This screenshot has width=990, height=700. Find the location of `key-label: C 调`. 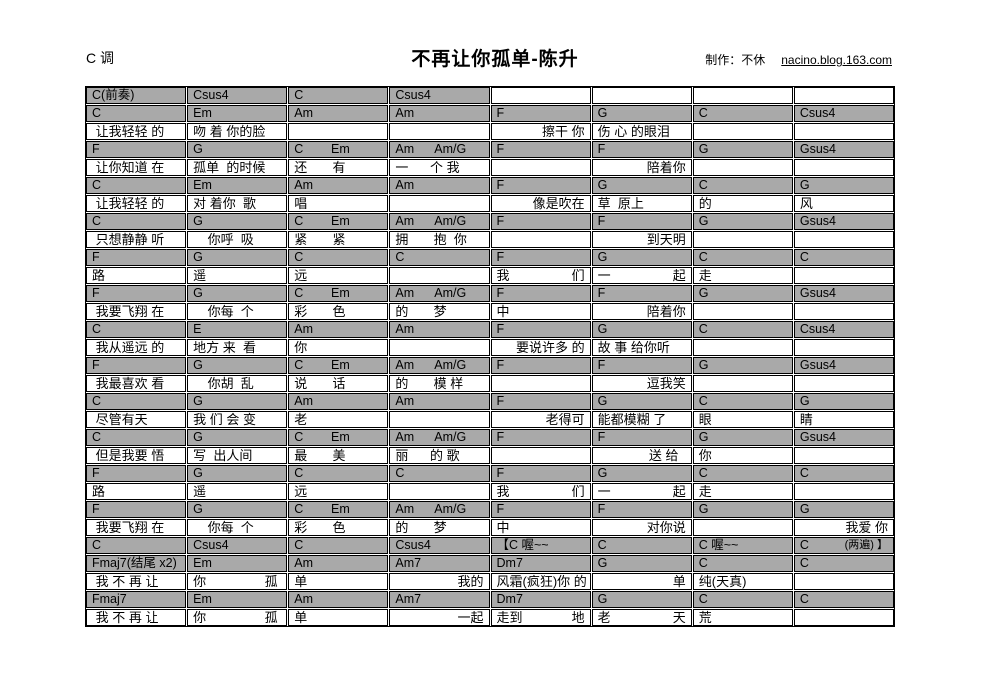

key-label: C 调 is located at coordinates (100, 58).